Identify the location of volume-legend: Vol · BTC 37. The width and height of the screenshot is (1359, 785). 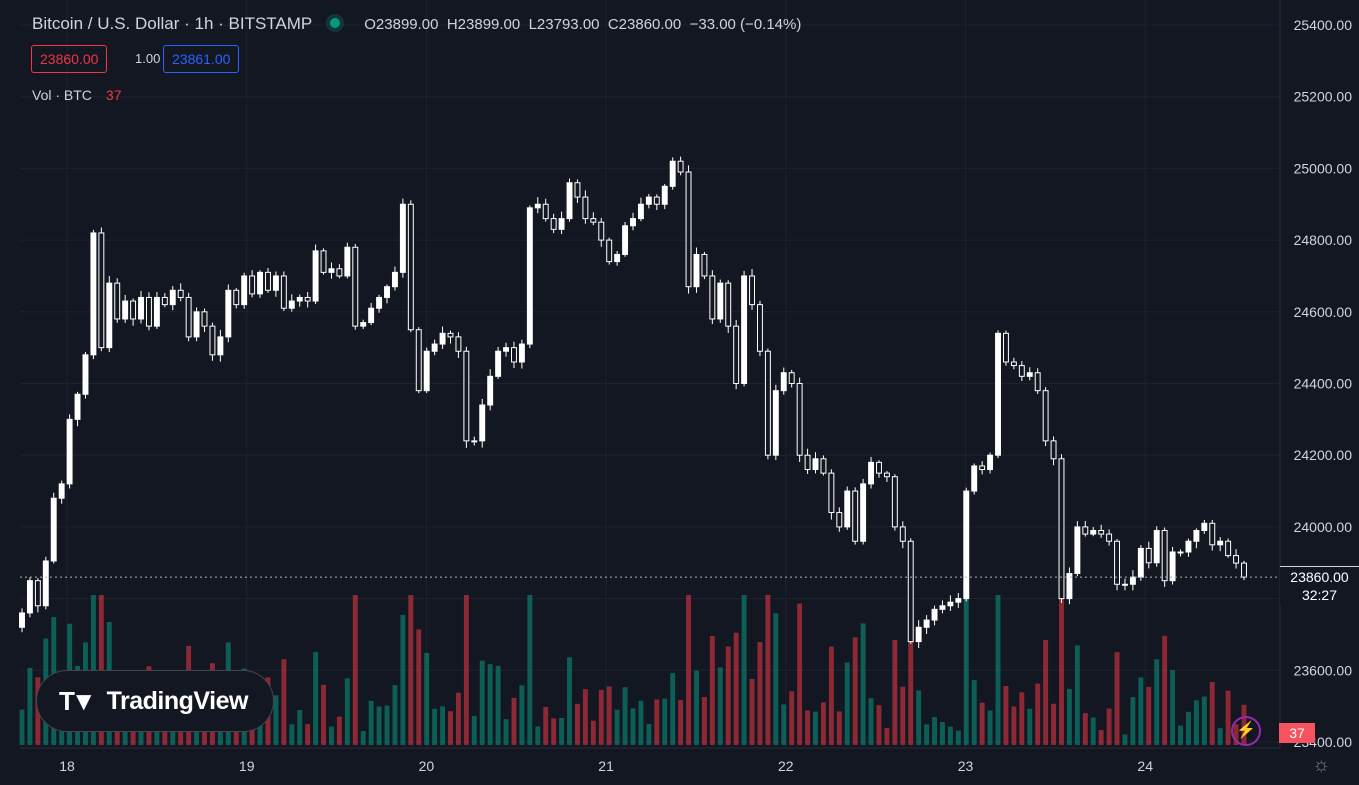
(76, 95).